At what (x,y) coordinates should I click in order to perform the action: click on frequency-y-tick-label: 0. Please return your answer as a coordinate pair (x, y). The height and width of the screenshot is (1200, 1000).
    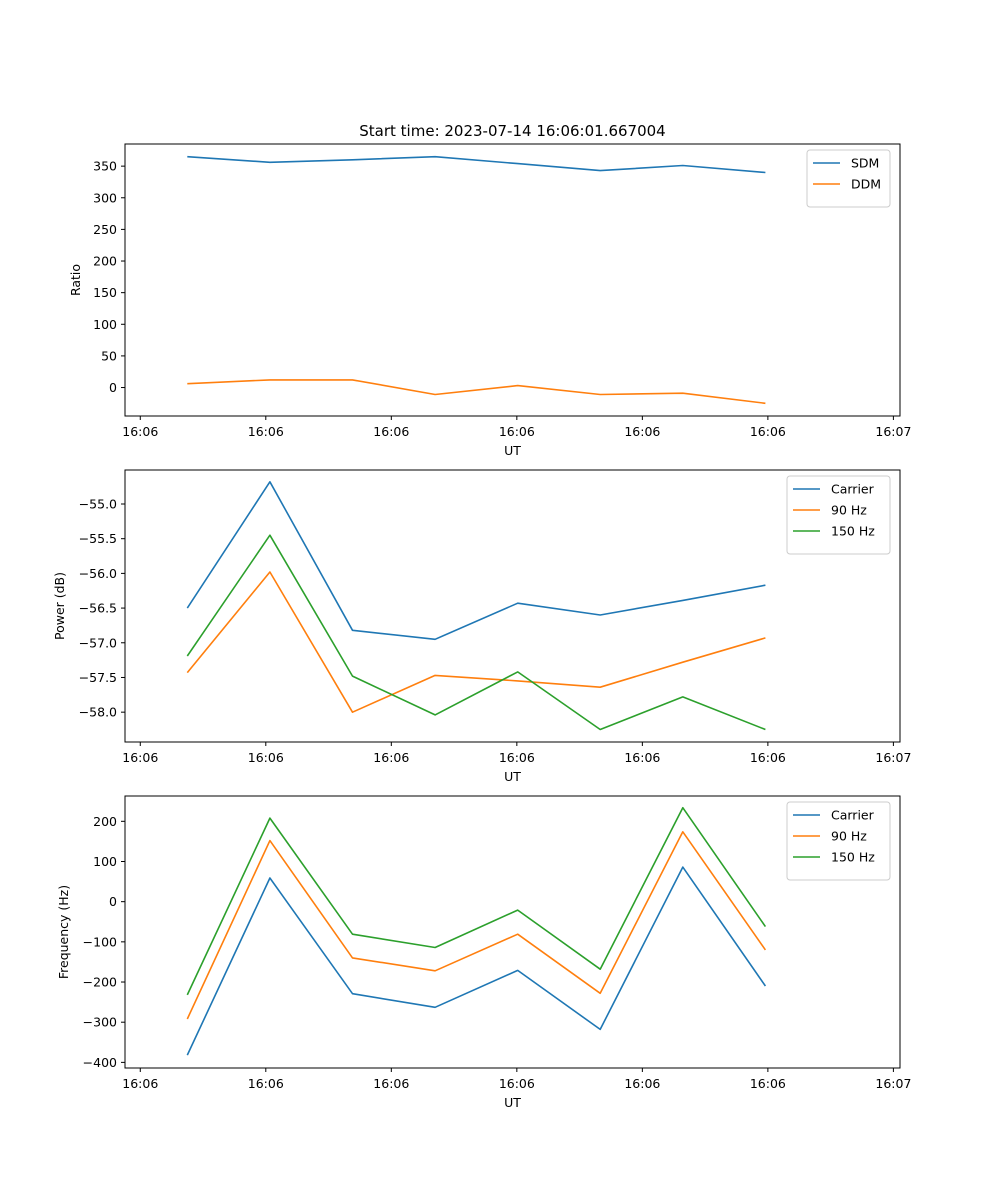
    Looking at the image, I should click on (113, 901).